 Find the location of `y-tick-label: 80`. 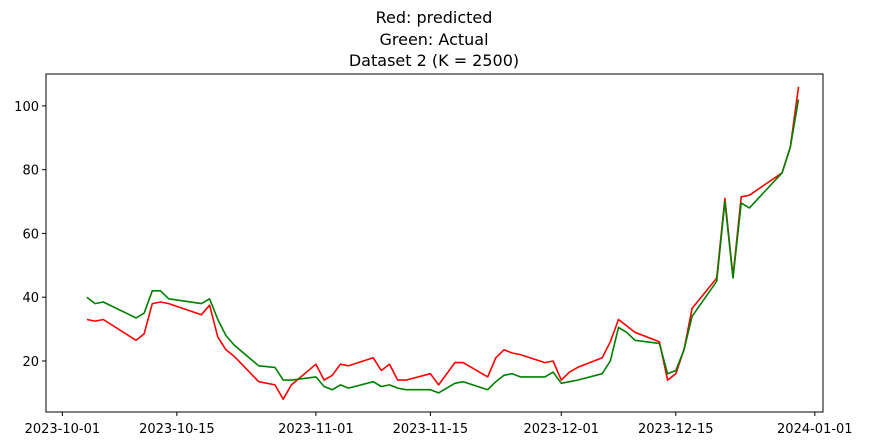

y-tick-label: 80 is located at coordinates (30, 171).